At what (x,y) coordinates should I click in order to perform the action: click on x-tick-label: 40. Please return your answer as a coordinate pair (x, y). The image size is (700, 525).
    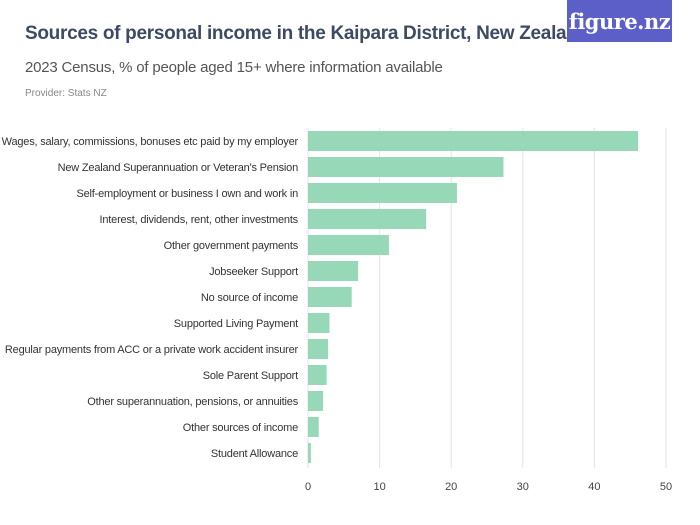
    Looking at the image, I should click on (594, 487).